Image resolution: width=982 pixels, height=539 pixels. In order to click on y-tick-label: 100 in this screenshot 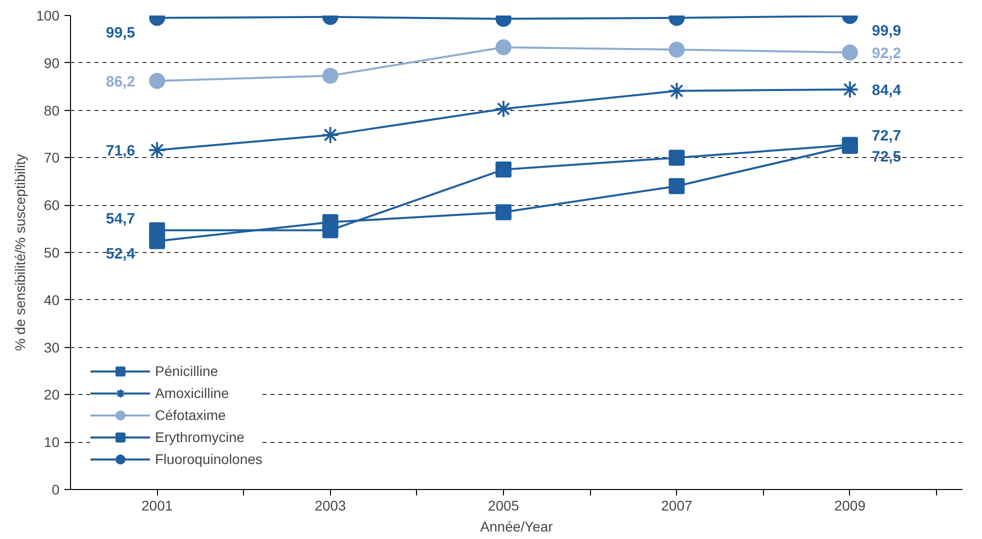, I will do `click(48, 16)`.